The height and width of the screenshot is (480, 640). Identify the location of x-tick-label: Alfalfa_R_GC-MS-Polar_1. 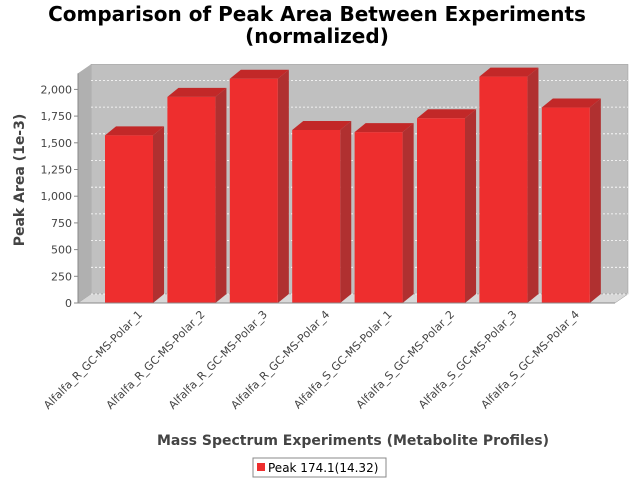
(93, 360).